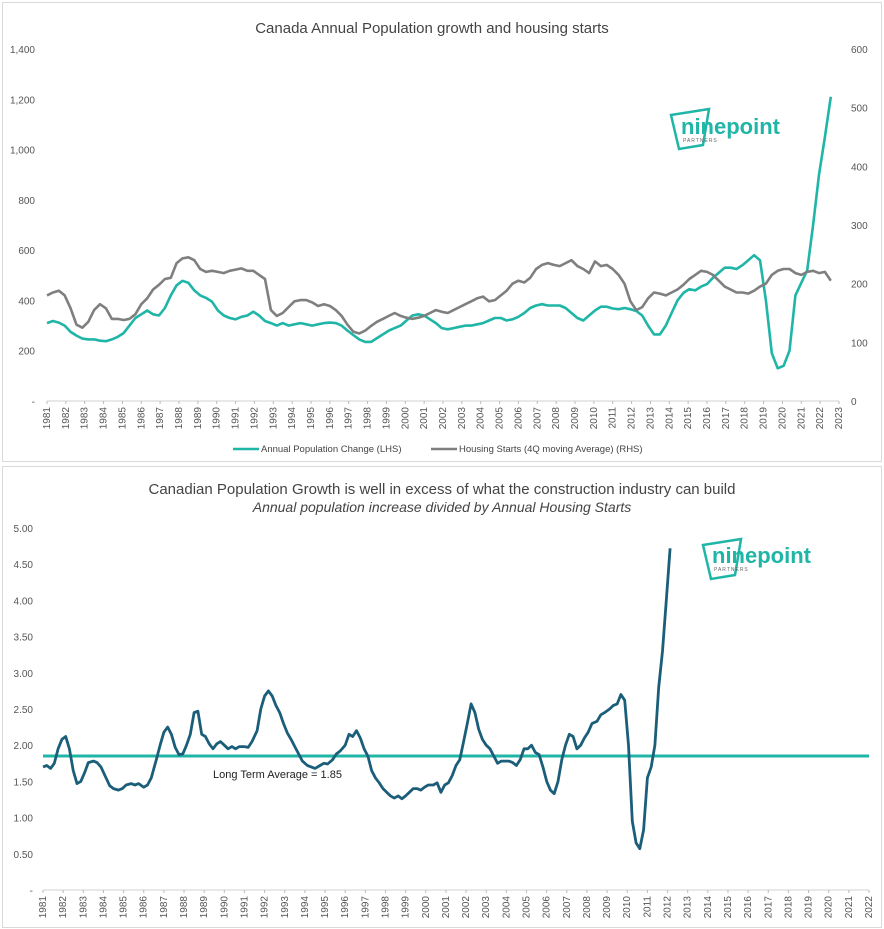  What do you see at coordinates (24, 638) in the screenshot?
I see `y-tick-label: 3.50` at bounding box center [24, 638].